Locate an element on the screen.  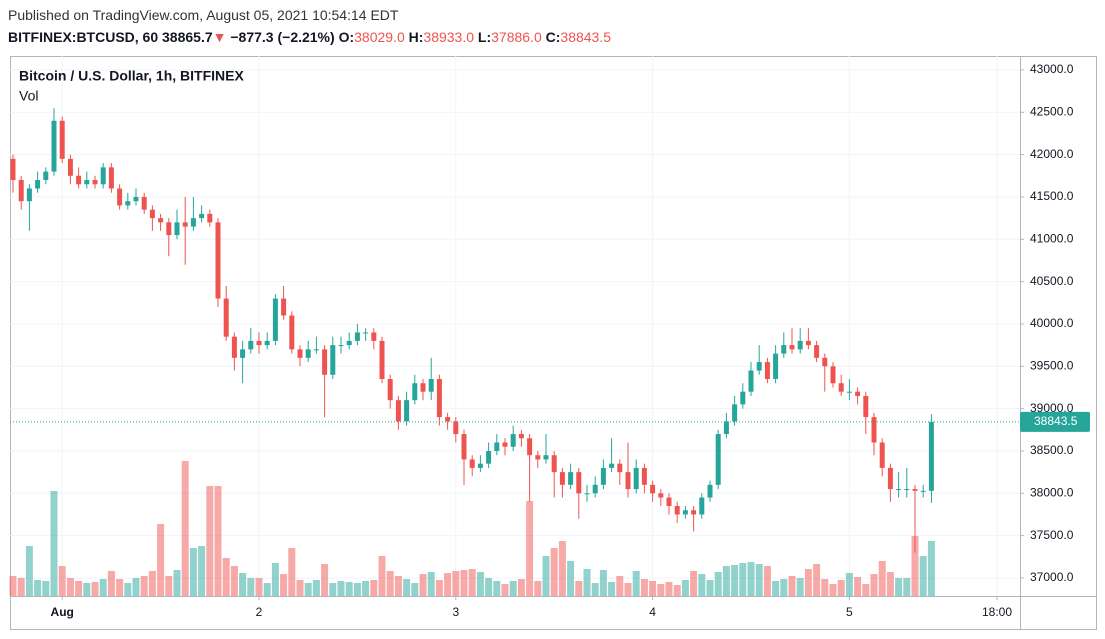
high-value: 38933.0 is located at coordinates (449, 37).